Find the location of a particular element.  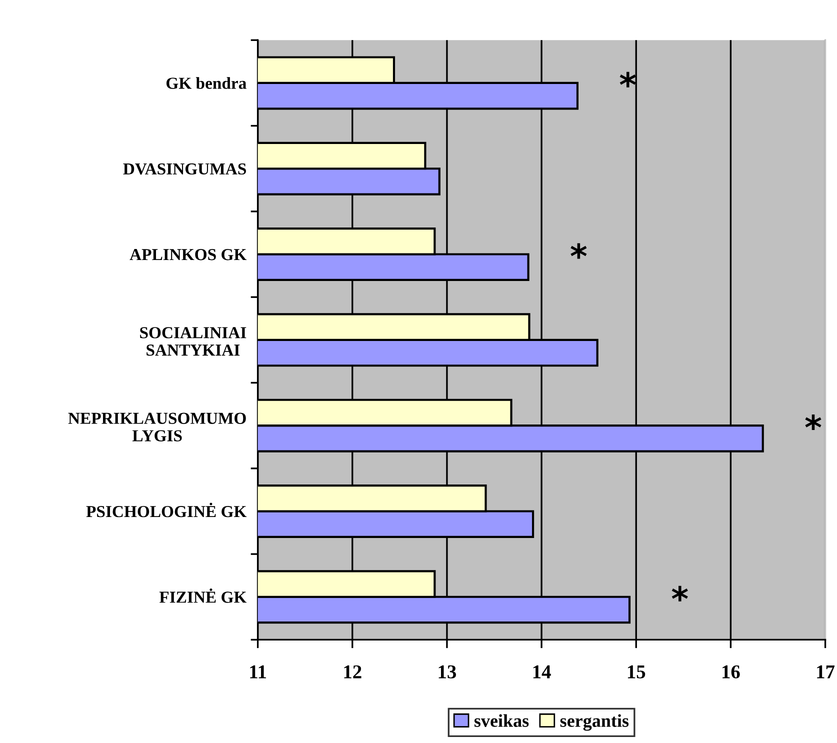

y-tick-label: FIZINĖ GK is located at coordinates (203, 595).